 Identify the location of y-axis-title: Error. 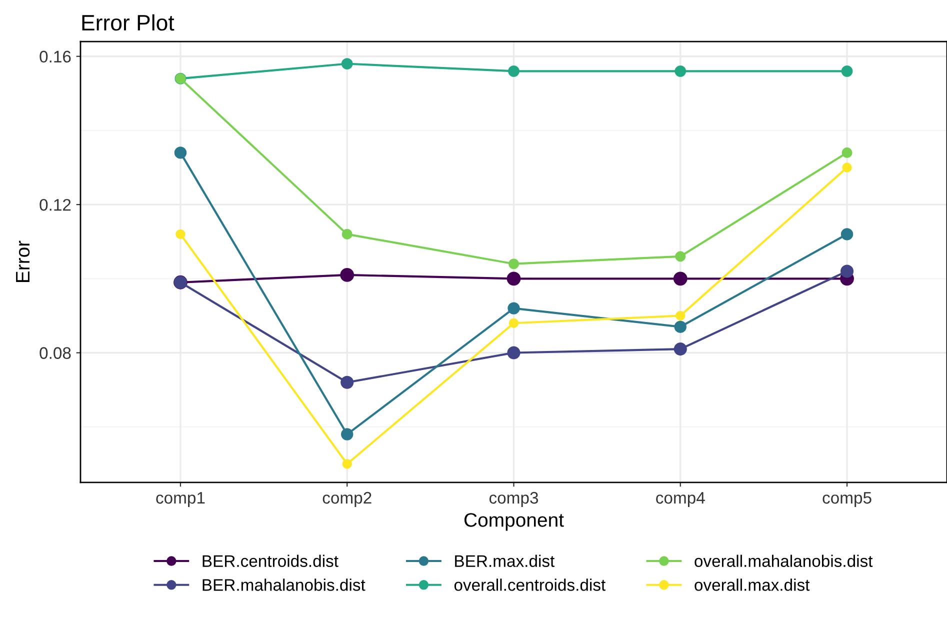
(23, 261).